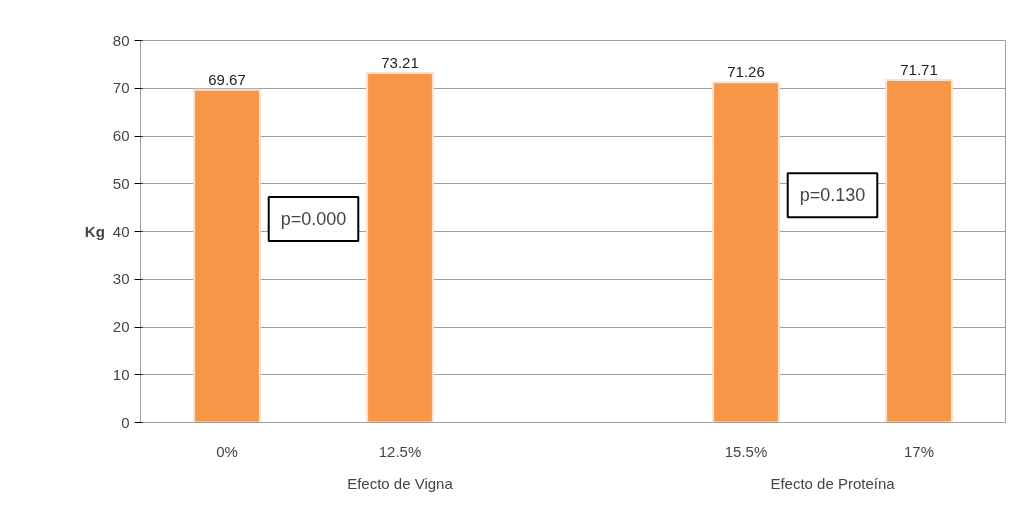 The width and height of the screenshot is (1019, 516). Describe the element at coordinates (94, 231) in the screenshot. I see `y-axis-title: Kg` at that location.